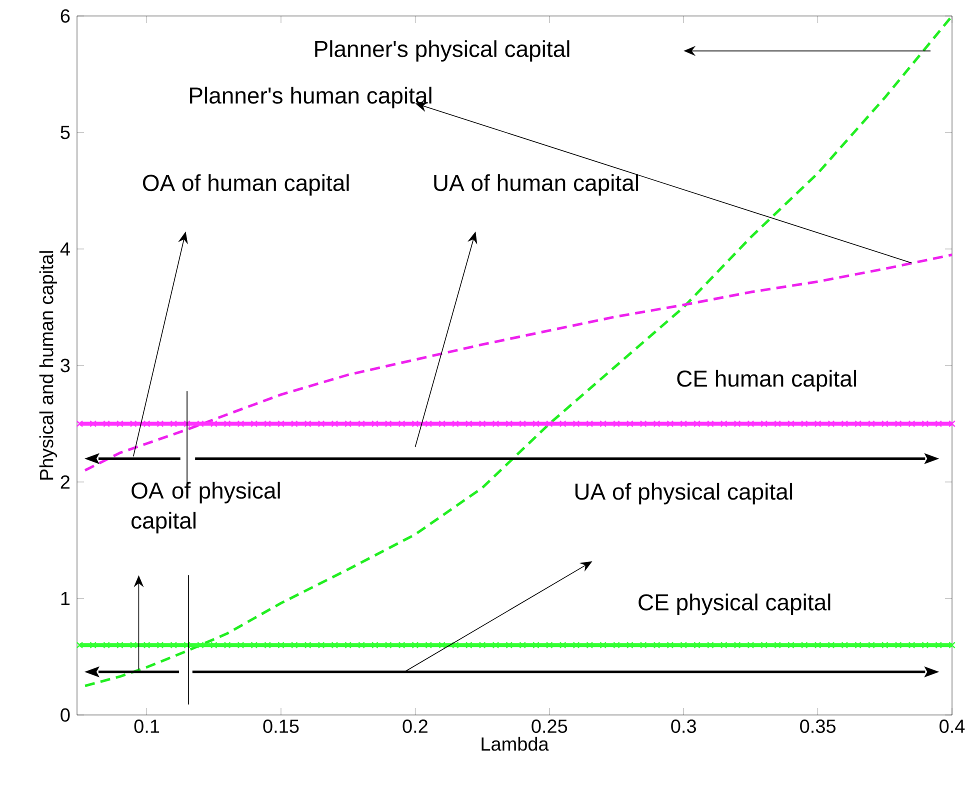  Describe the element at coordinates (206, 508) in the screenshot. I see `annotation: OA of physical capital` at that location.